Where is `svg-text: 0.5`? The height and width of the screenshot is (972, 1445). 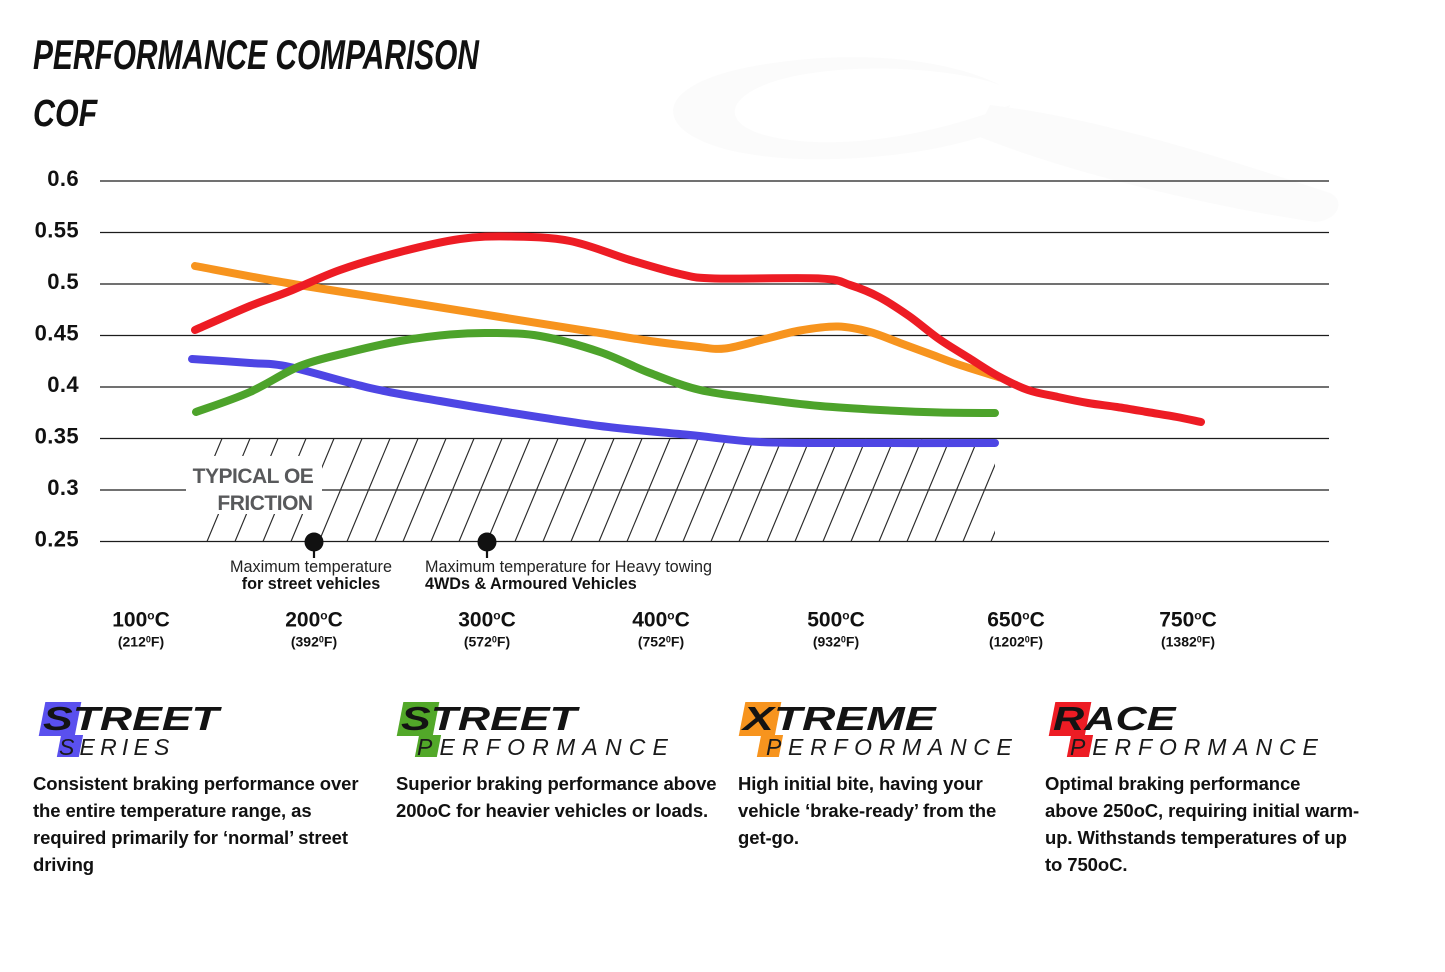 svg-text: 0.5 is located at coordinates (63, 281).